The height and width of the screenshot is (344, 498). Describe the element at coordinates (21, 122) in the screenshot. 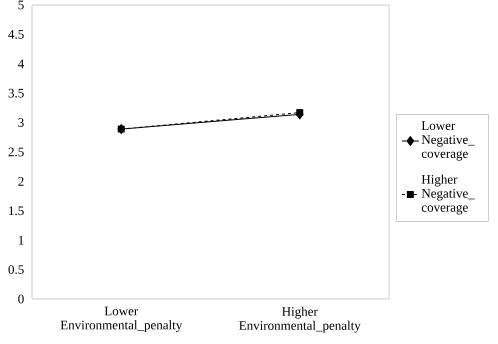

I see `y-tick-label: 3` at that location.